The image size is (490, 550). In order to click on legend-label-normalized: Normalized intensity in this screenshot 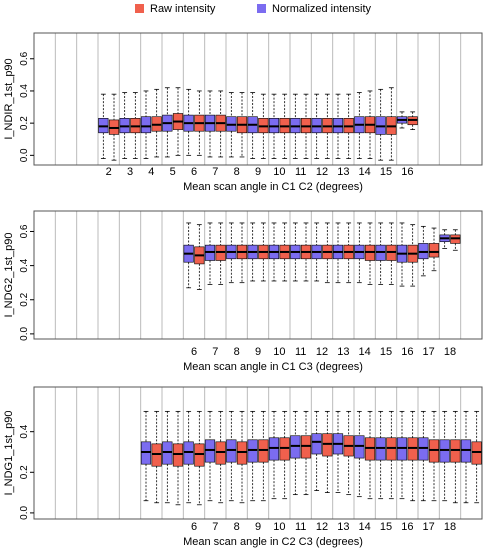, I will do `click(322, 9)`.